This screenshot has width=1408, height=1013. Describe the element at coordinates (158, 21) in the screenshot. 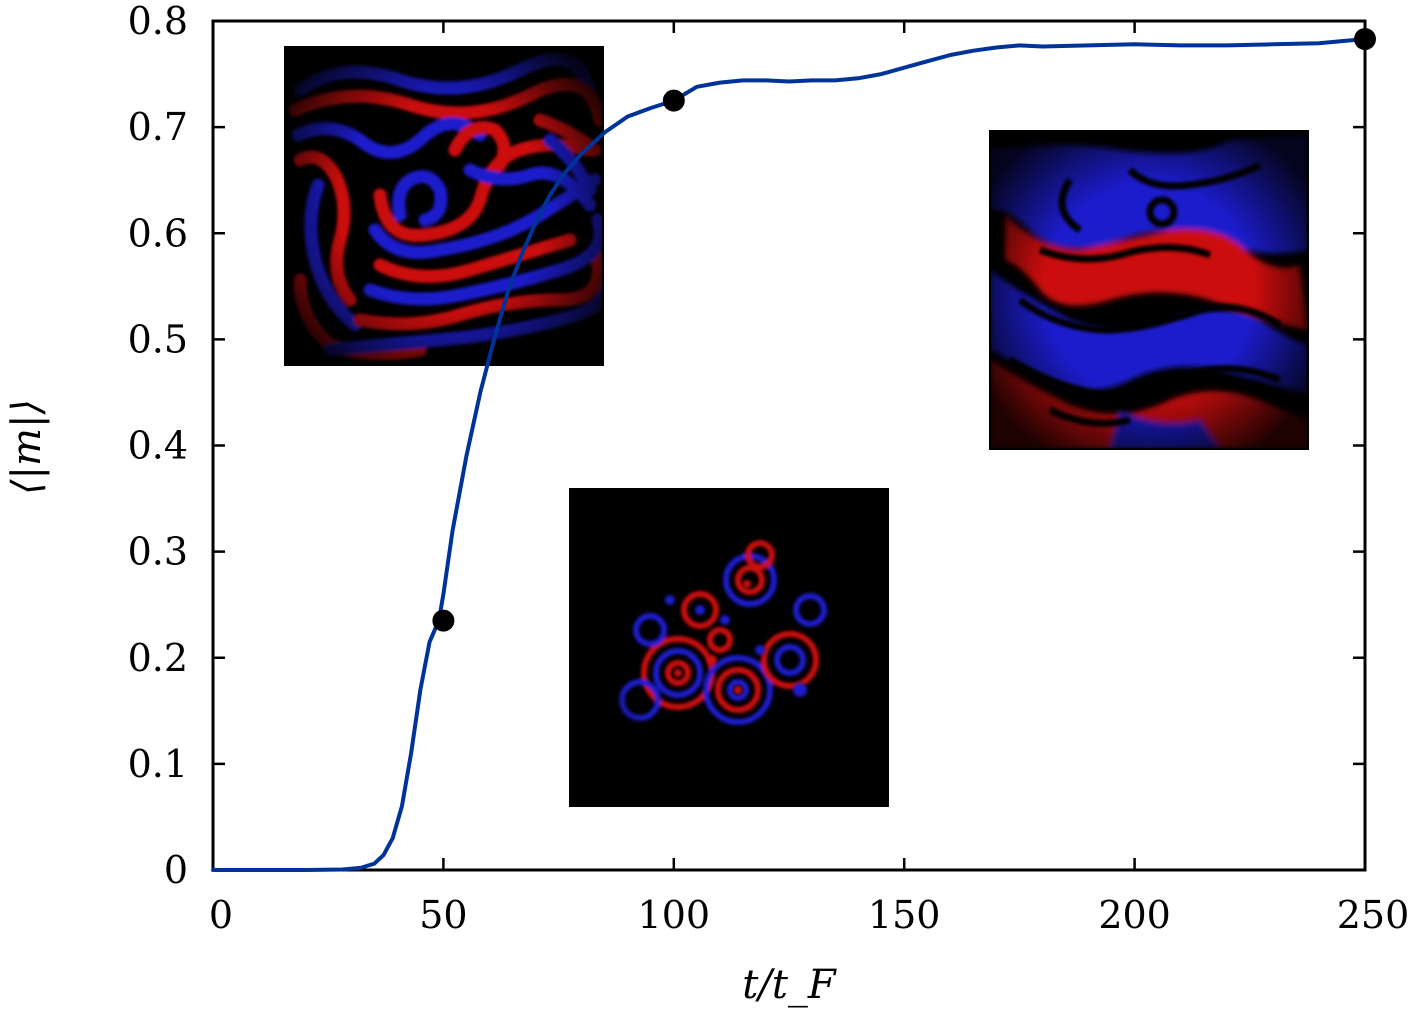

I see `y-tick-label: 0.8` at that location.